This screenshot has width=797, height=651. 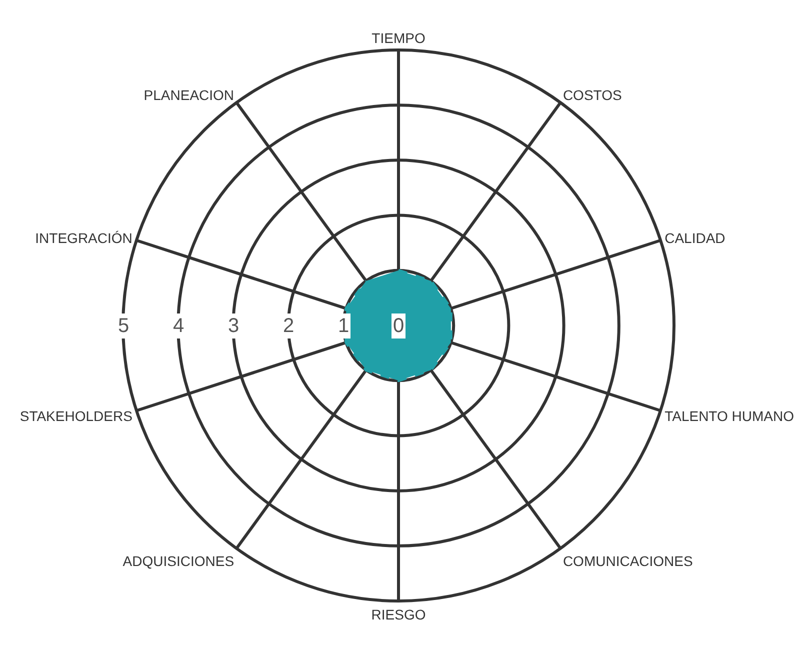 I want to click on spoke-label: TALENTO HUMANO, so click(x=729, y=416).